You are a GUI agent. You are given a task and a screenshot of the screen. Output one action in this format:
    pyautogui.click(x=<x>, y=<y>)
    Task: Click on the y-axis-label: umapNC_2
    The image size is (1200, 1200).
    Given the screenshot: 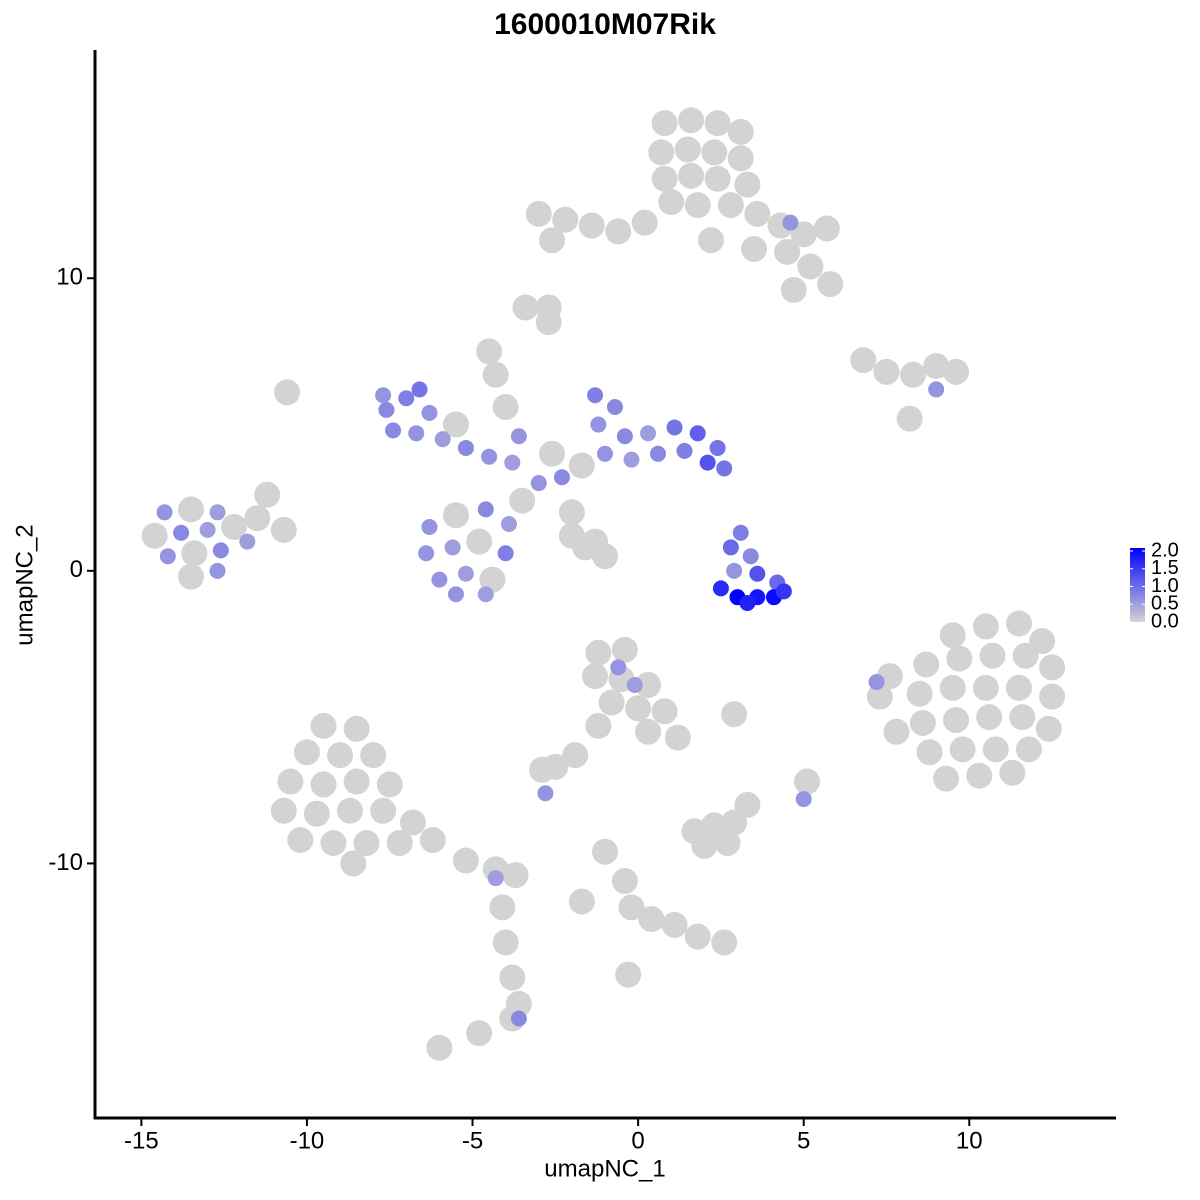 What is the action you would take?
    pyautogui.click(x=24, y=584)
    